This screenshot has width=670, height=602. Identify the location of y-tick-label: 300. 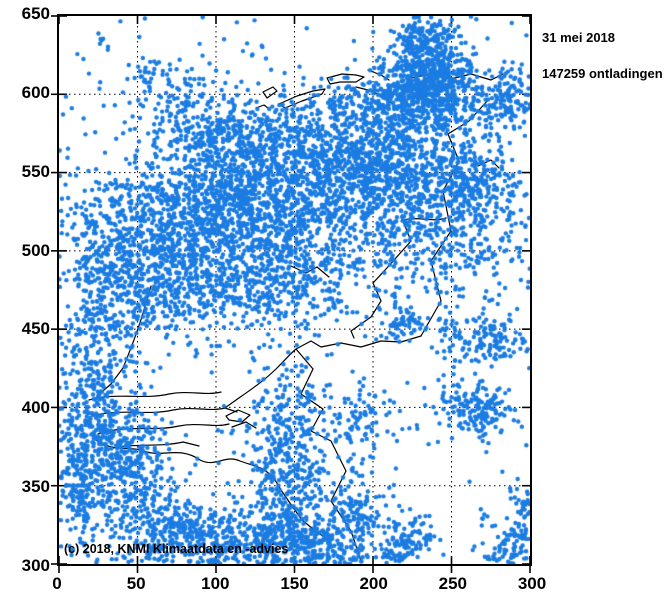
(35, 565).